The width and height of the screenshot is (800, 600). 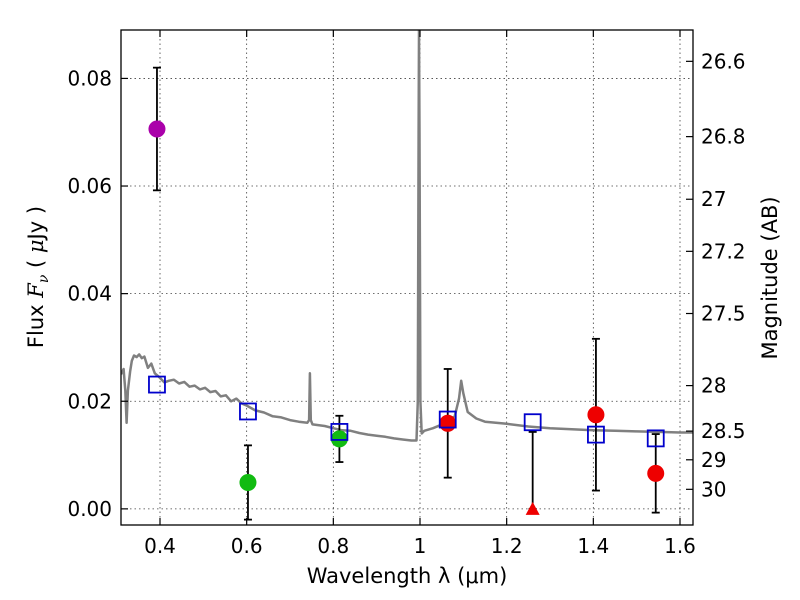 I want to click on upper-limit-triangle, so click(x=532, y=508).